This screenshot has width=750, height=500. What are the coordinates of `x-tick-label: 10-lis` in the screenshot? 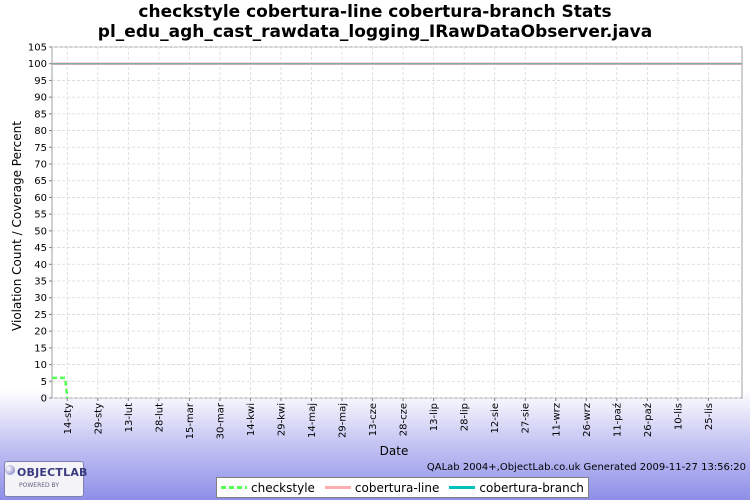 It's located at (678, 416).